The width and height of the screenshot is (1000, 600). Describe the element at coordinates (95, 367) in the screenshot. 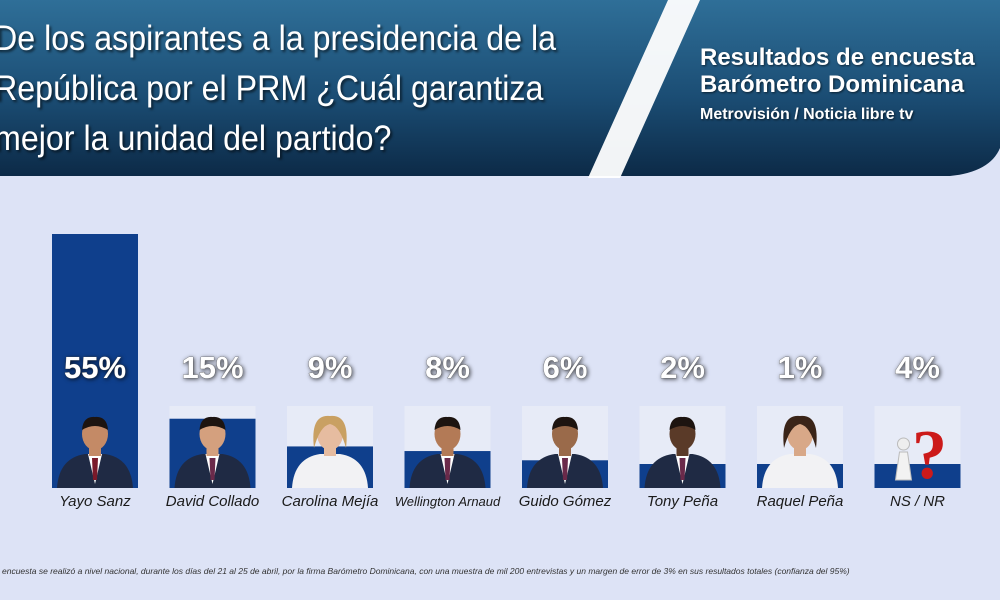

I see `data-label-yayo-sanz: 55%` at that location.